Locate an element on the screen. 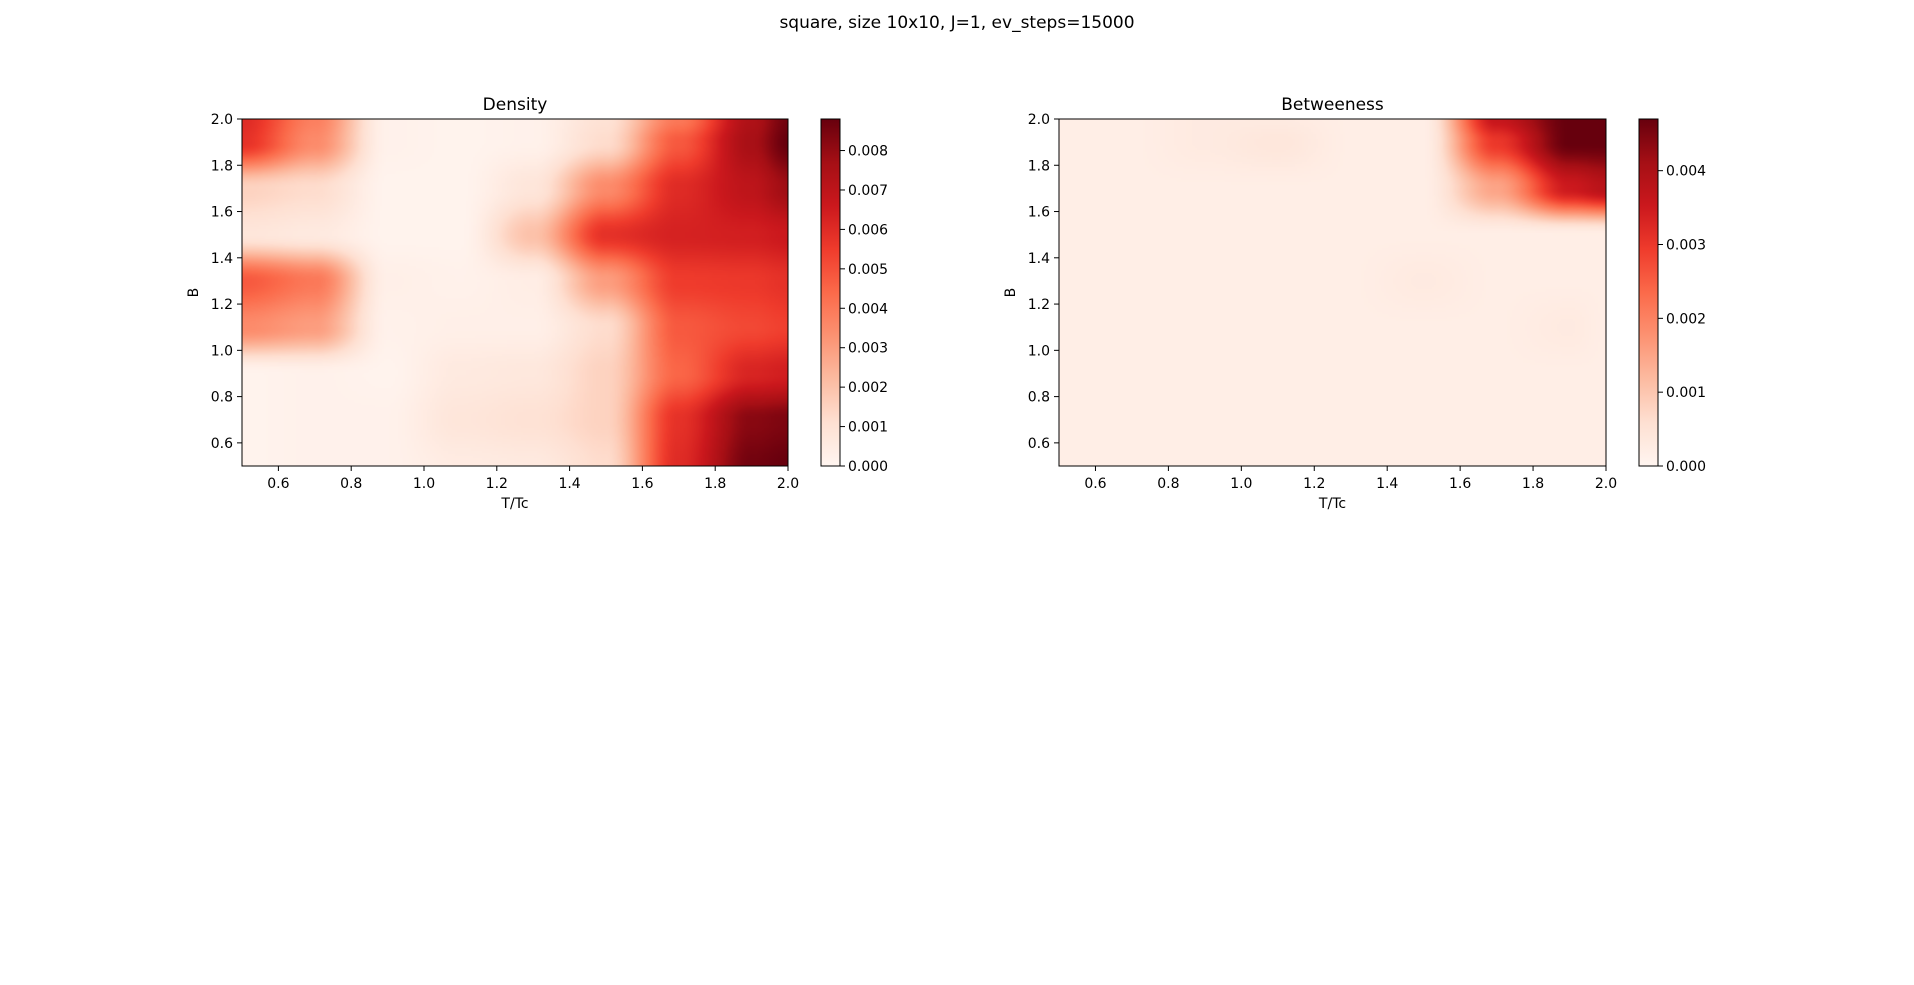  colorbar-tick-label: 0.008 is located at coordinates (868, 152).